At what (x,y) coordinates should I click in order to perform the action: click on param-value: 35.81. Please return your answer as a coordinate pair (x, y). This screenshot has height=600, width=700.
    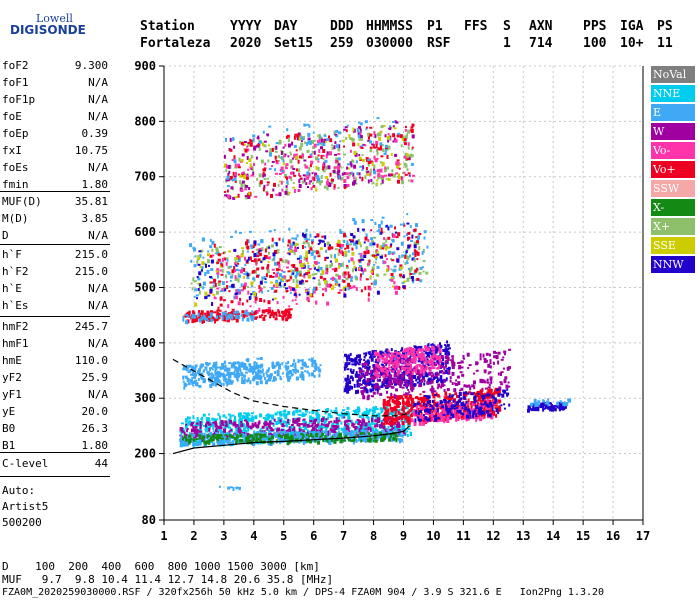
    Looking at the image, I should click on (91, 201).